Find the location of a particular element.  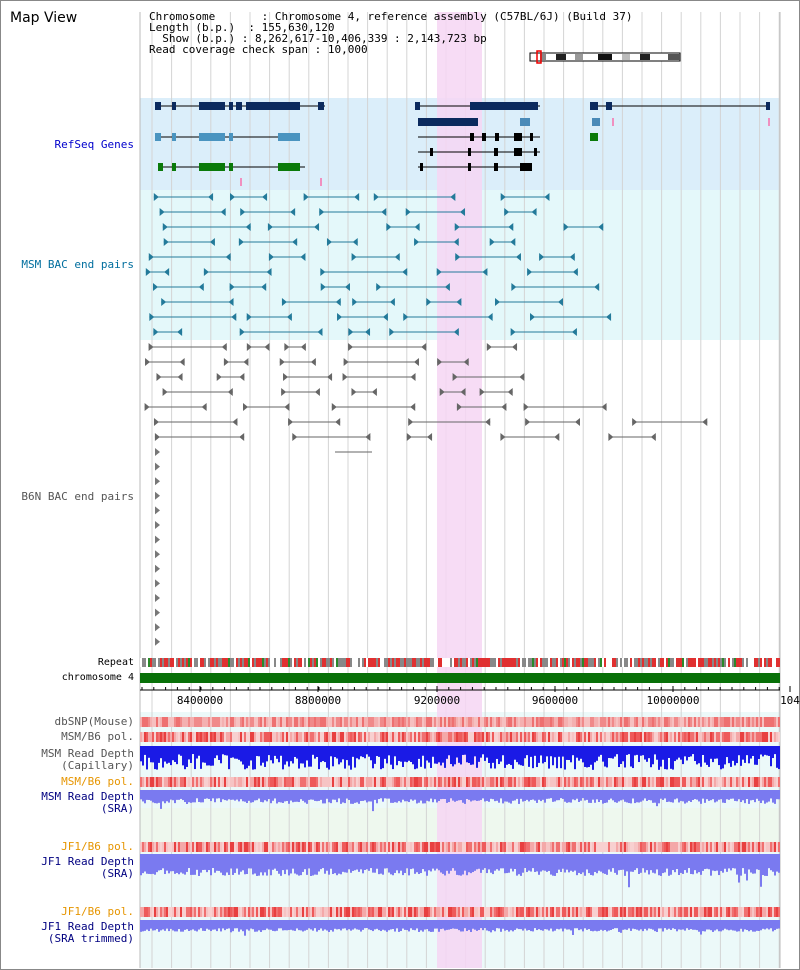

track-label-msm-depth-sra-sub: (SRA) is located at coordinates (117, 808).